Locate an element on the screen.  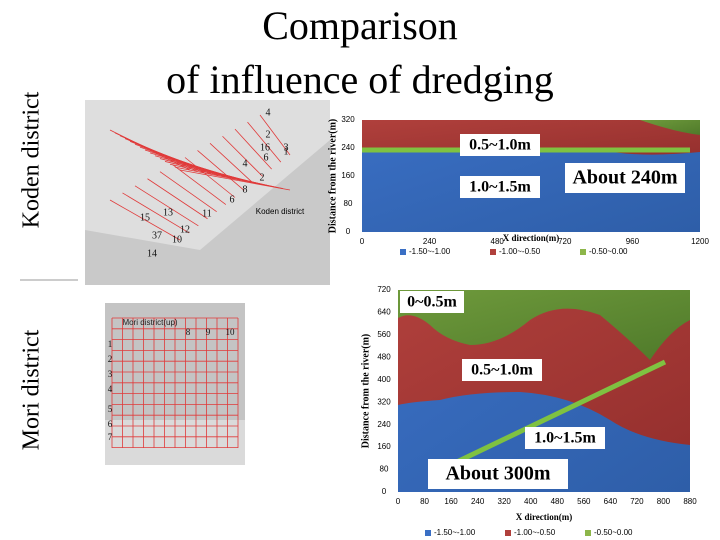
x-tick-label: 400 is located at coordinates (531, 501).